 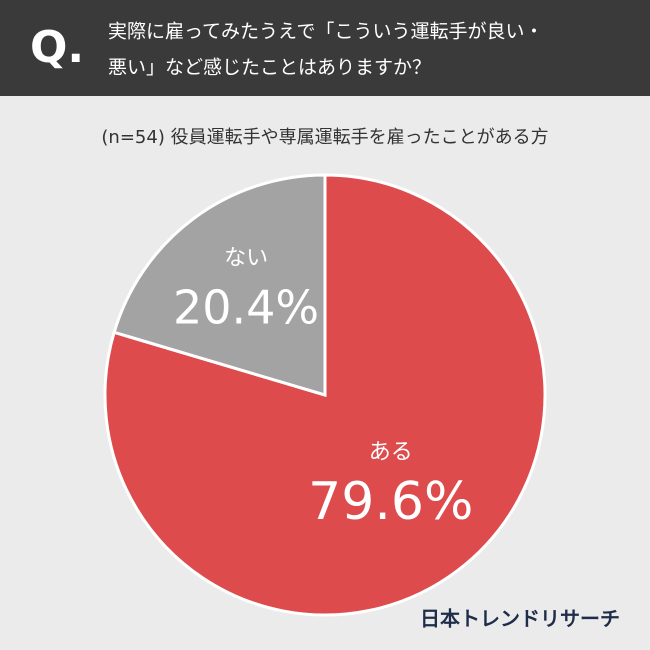 I want to click on header-band, so click(x=325, y=48).